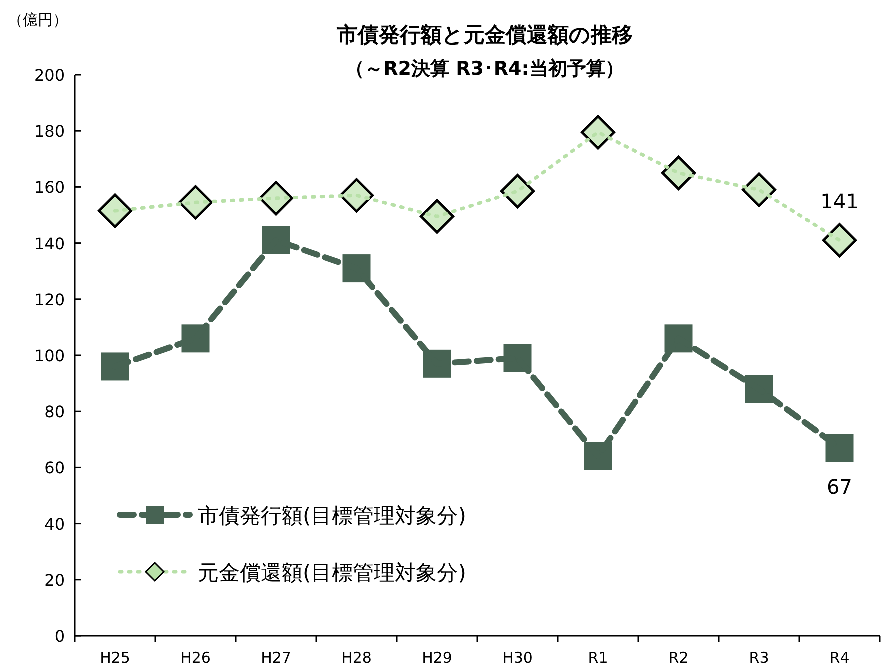  What do you see at coordinates (839, 201) in the screenshot?
I see `data-label: 141` at bounding box center [839, 201].